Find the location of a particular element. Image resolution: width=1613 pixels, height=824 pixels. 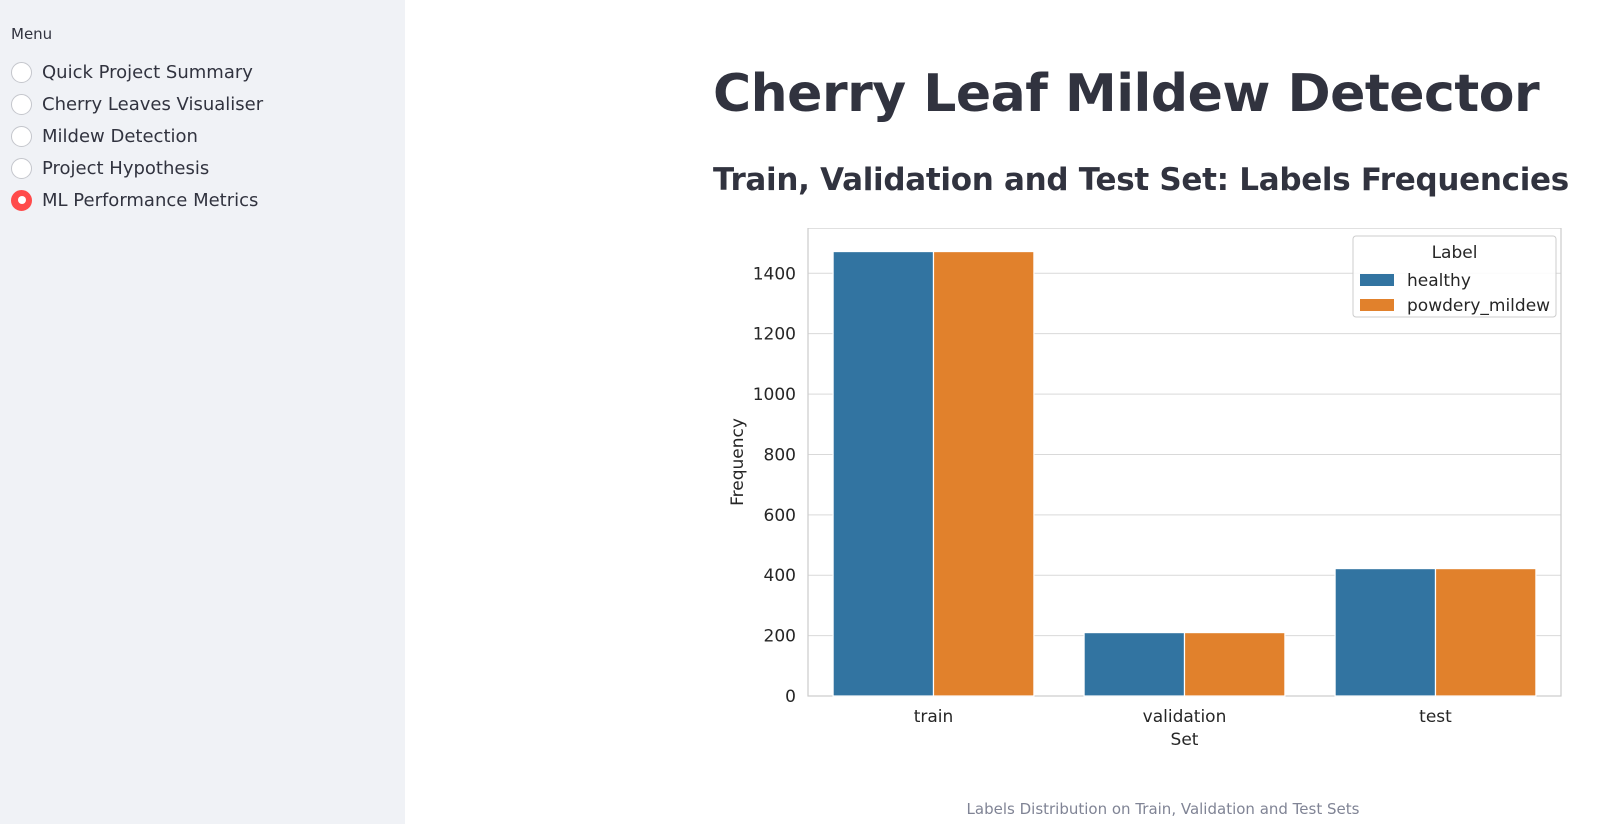

legend-title: Label is located at coordinates (1455, 253).